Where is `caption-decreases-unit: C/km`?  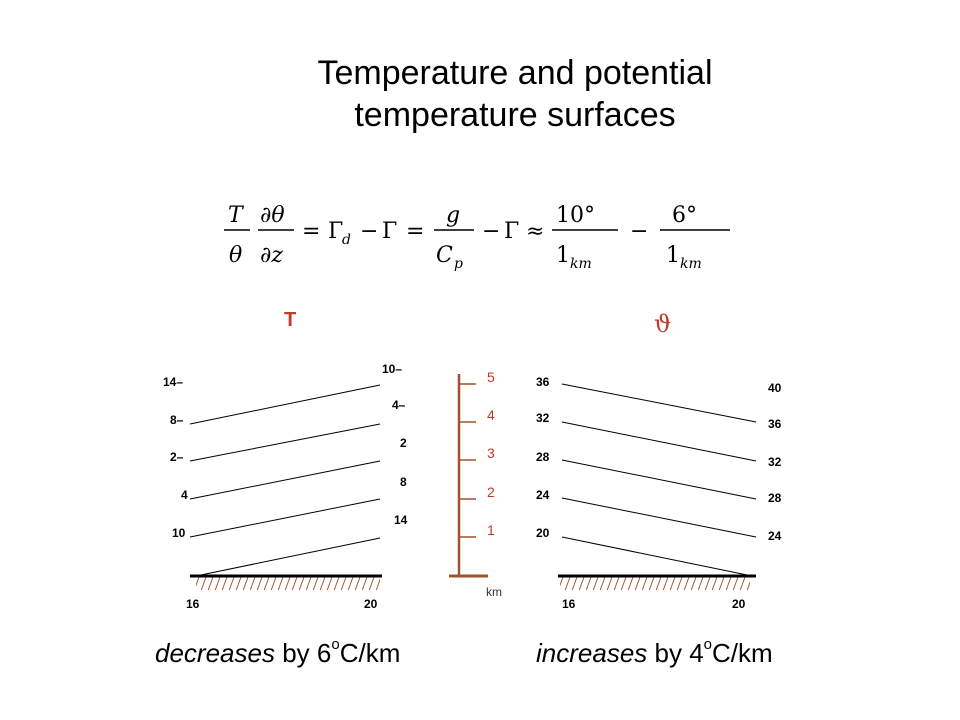
caption-decreases-unit: C/km is located at coordinates (370, 653).